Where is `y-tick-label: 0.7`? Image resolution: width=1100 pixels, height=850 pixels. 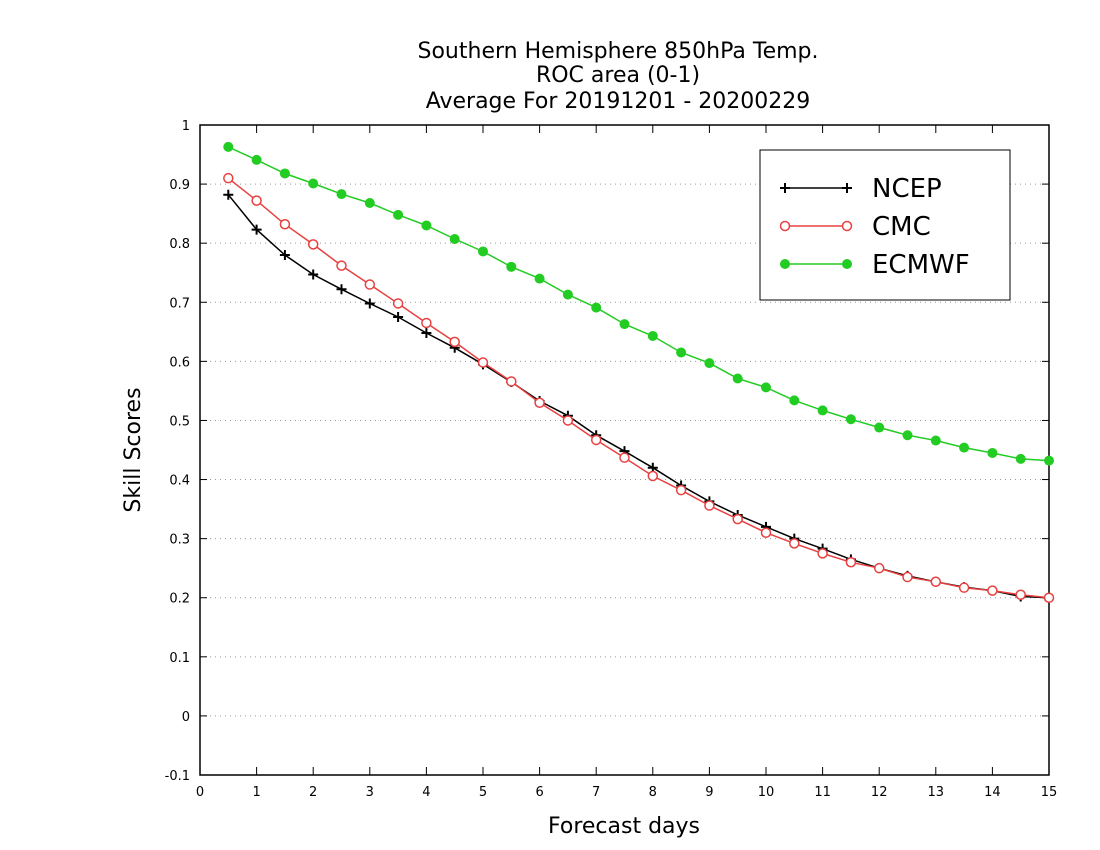
y-tick-label: 0.7 is located at coordinates (179, 303).